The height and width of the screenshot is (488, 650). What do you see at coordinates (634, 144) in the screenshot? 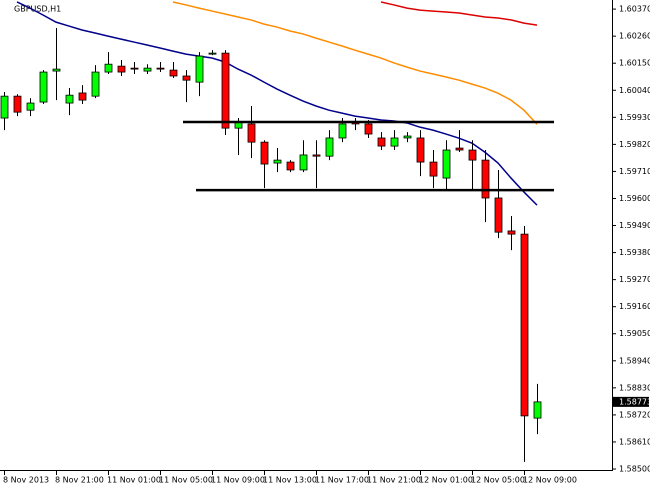
I see `y-tick-label: 1.59820` at bounding box center [634, 144].